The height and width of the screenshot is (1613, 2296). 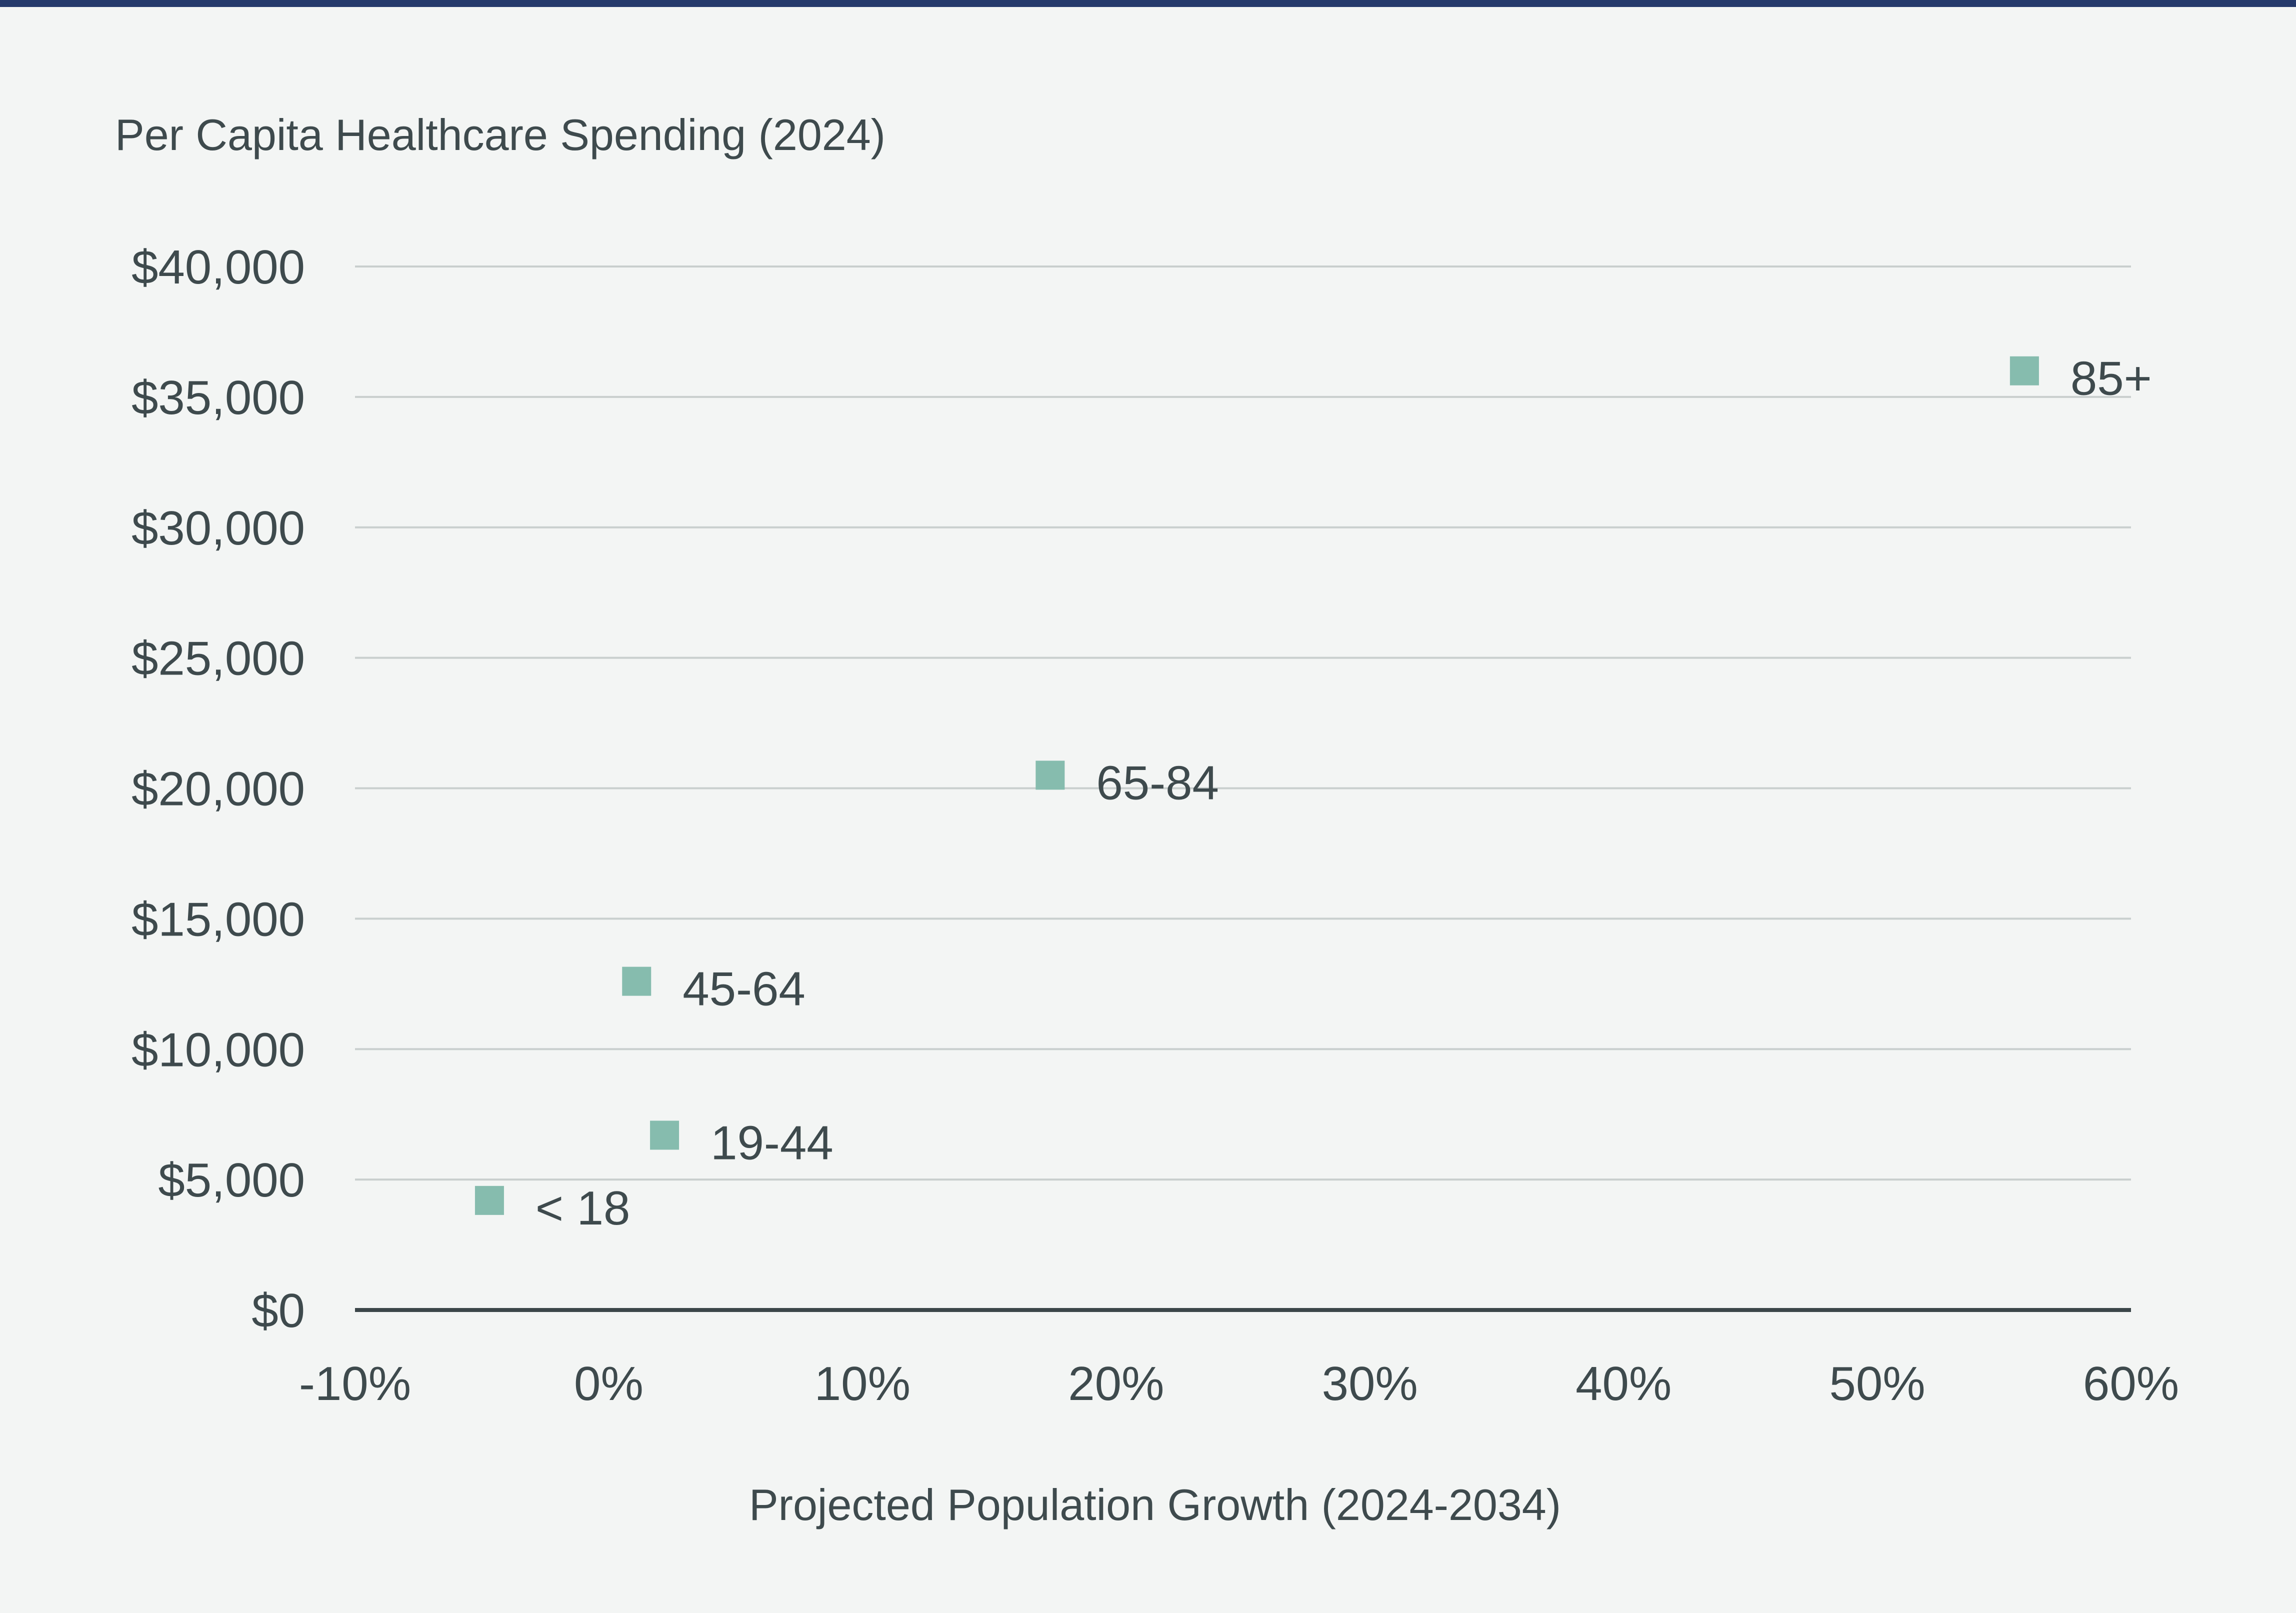 I want to click on data-point-label: 85+, so click(x=2111, y=379).